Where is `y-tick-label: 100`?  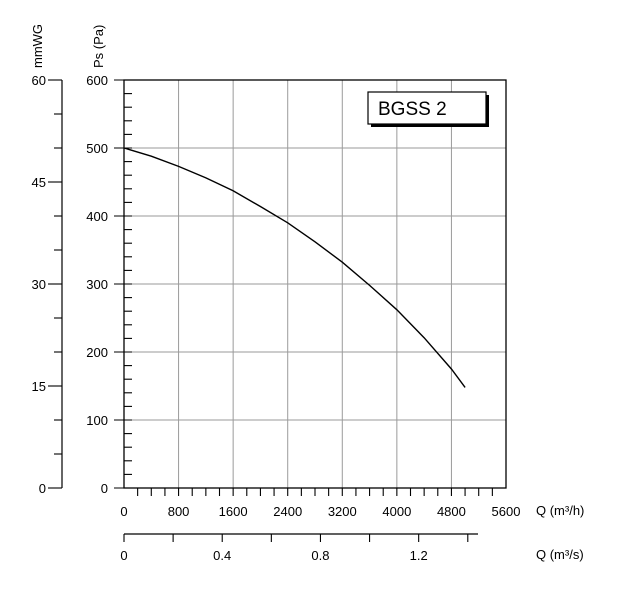 y-tick-label: 100 is located at coordinates (97, 420).